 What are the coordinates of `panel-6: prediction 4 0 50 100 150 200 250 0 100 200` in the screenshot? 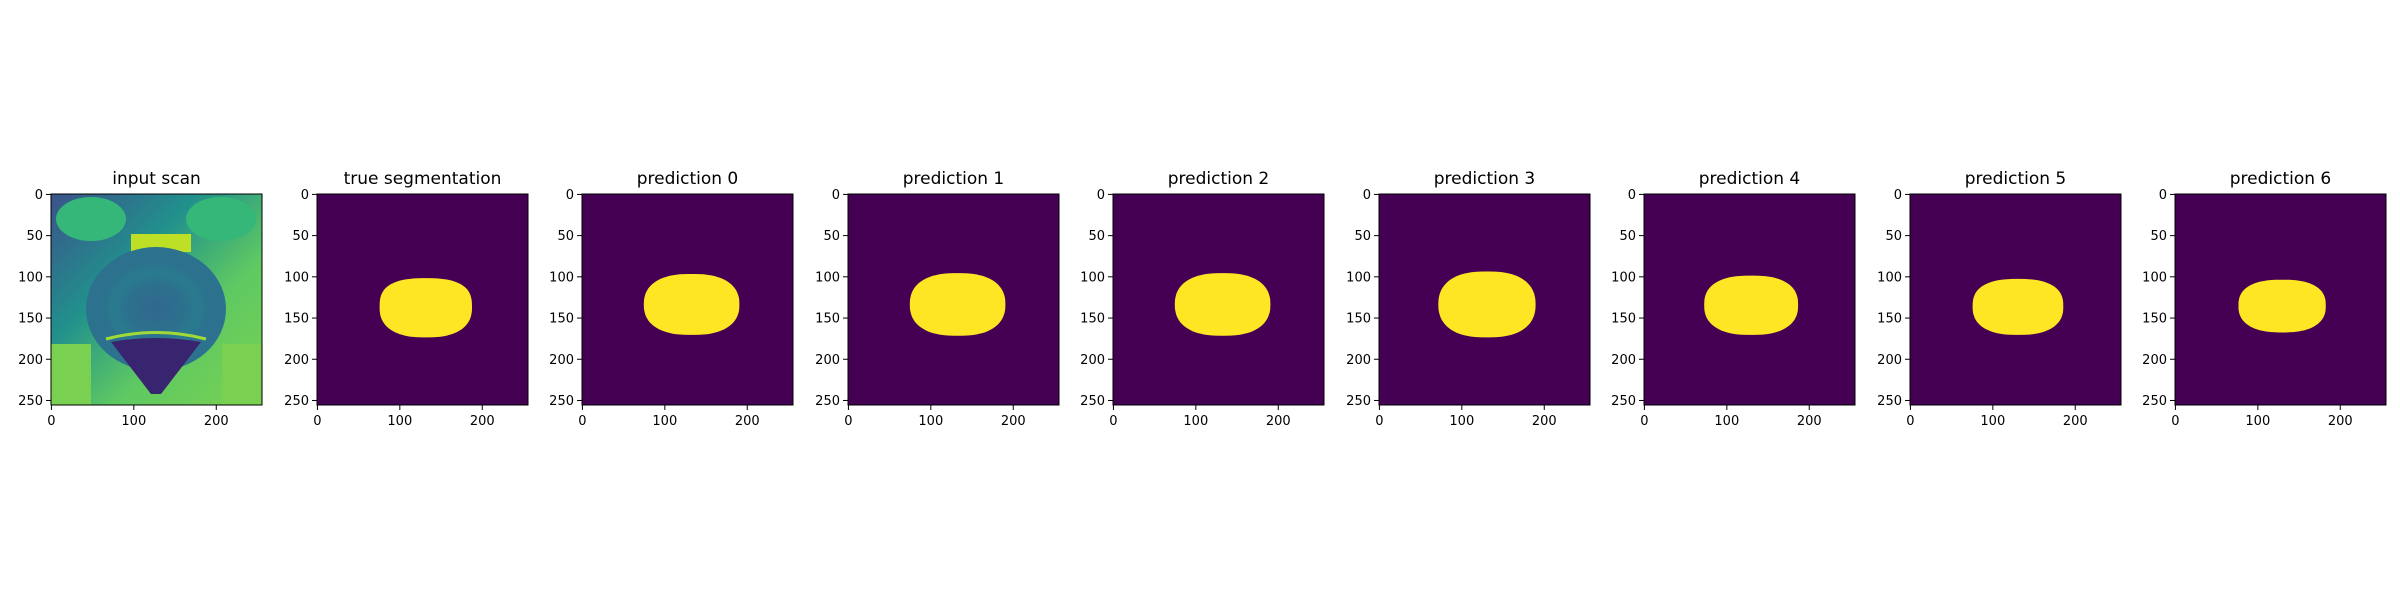 It's located at (1733, 299).